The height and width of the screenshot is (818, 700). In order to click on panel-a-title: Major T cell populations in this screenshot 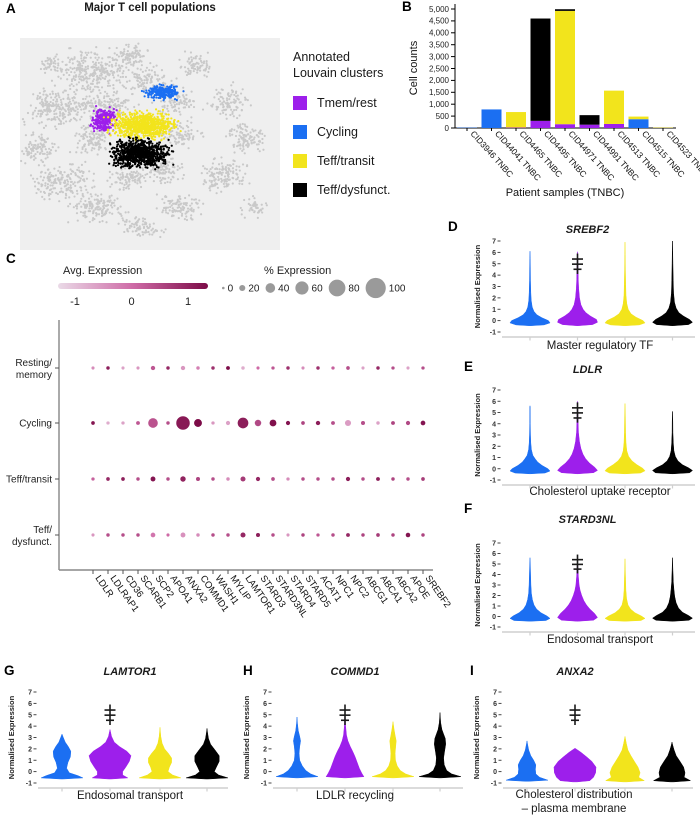, I will do `click(150, 8)`.